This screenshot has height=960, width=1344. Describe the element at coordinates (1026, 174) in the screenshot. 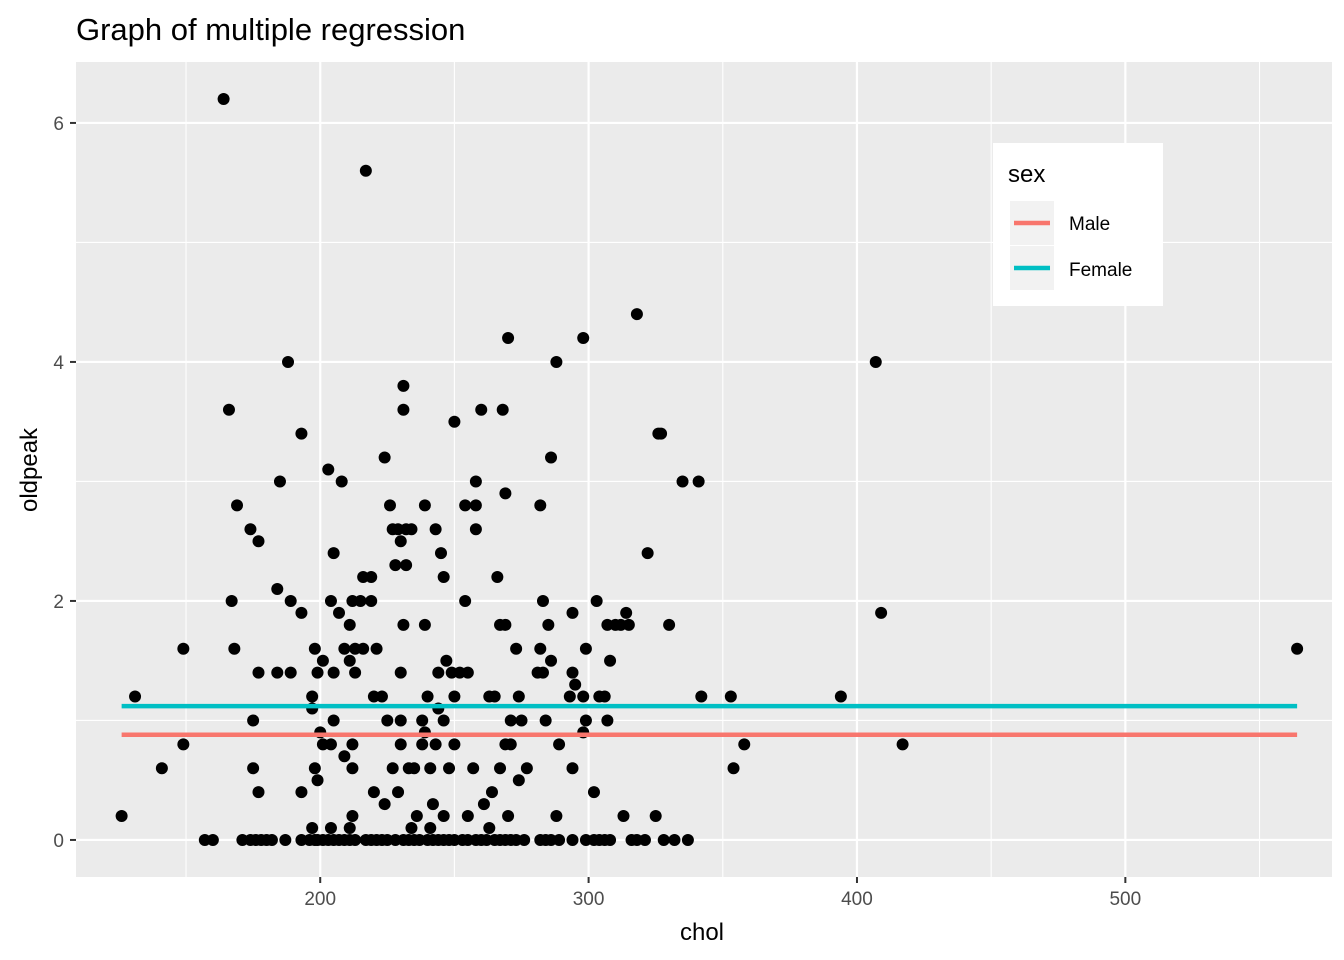

I see `legend-title: sex` at that location.